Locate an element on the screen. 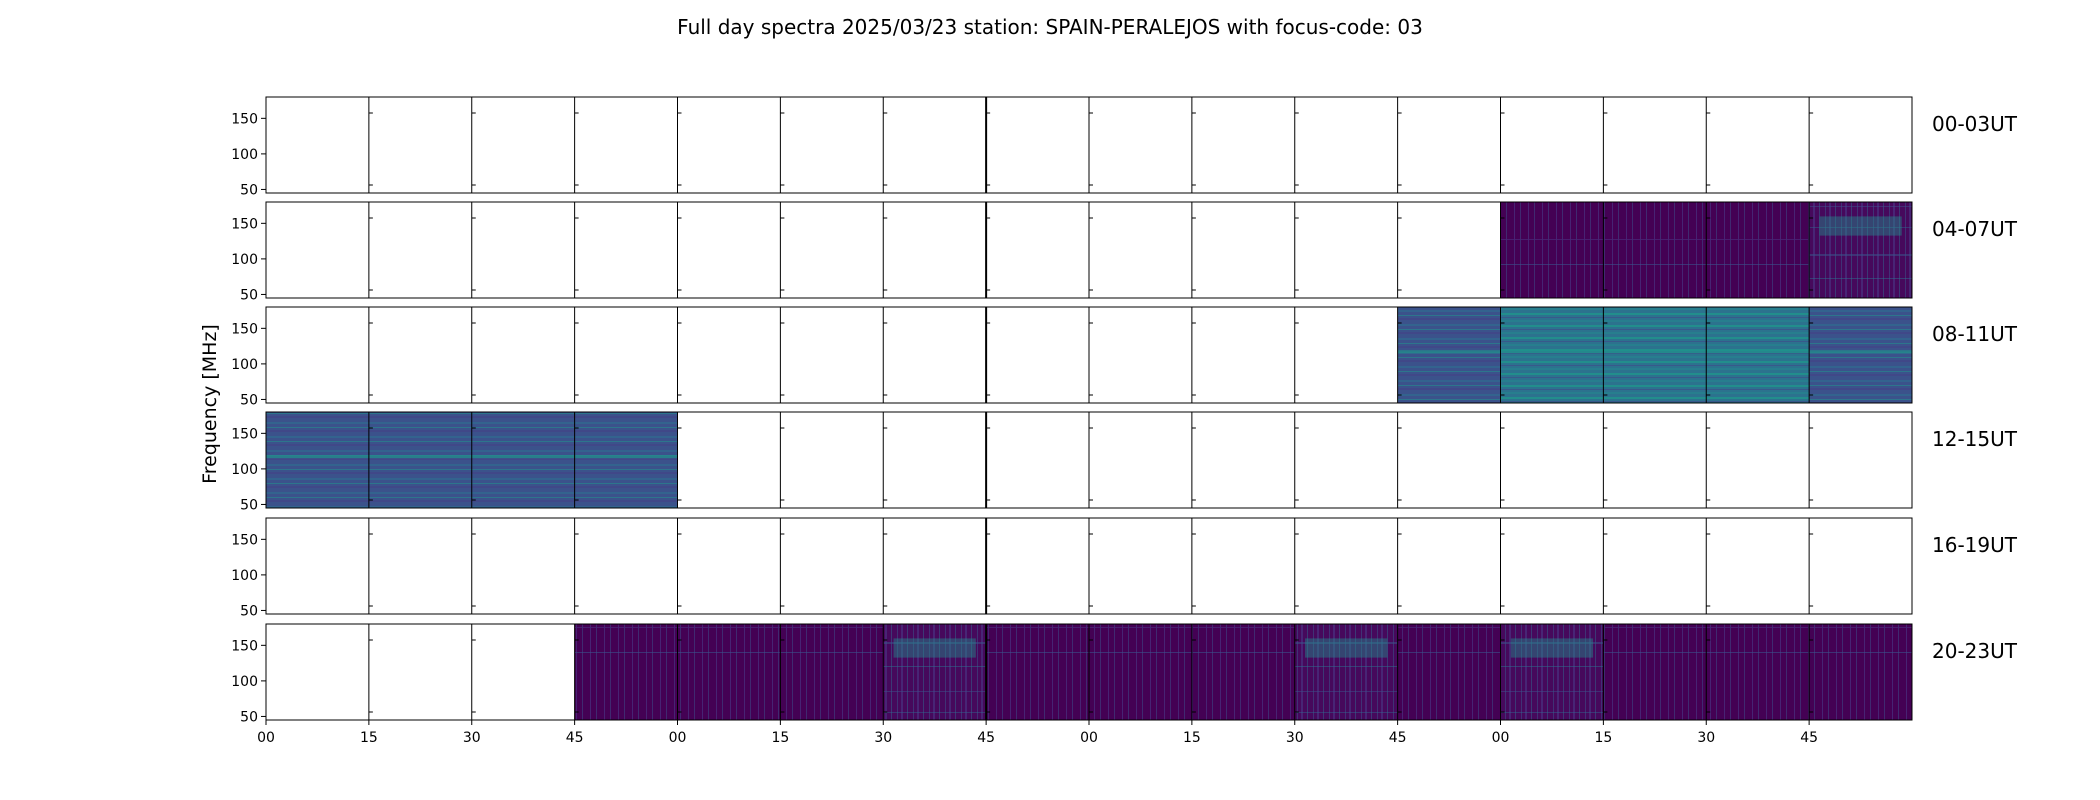 The image size is (2100, 800). row-time-label: 00-03UT is located at coordinates (1975, 124).